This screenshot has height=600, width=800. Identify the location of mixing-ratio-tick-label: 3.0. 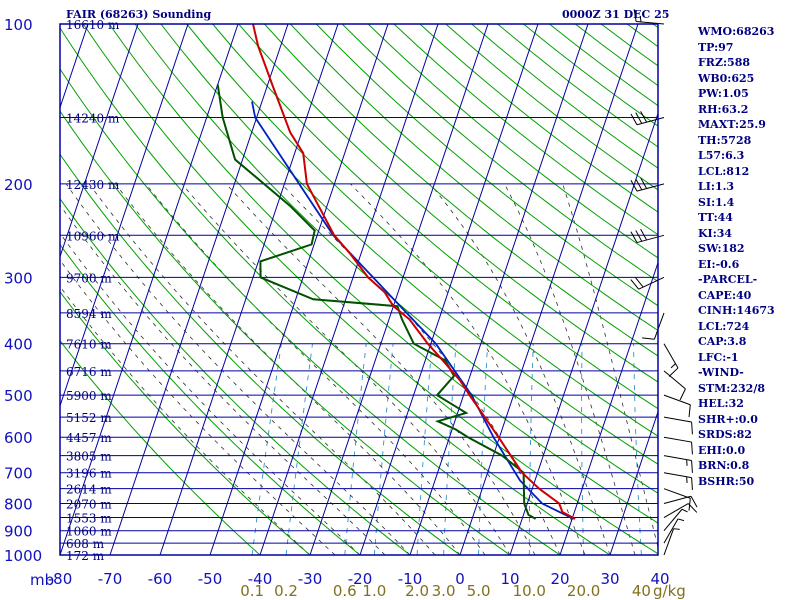
(444, 591).